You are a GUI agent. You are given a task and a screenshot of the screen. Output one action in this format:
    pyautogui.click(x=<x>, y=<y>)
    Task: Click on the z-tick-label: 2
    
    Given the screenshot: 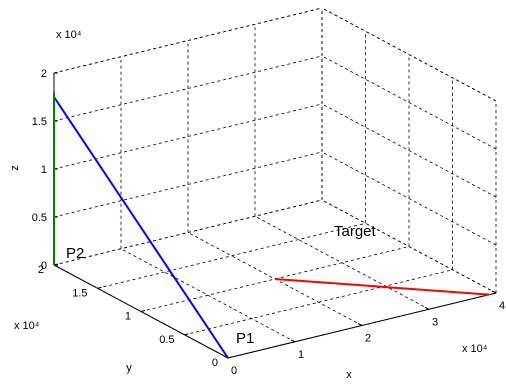 What is the action you would take?
    pyautogui.click(x=44, y=74)
    